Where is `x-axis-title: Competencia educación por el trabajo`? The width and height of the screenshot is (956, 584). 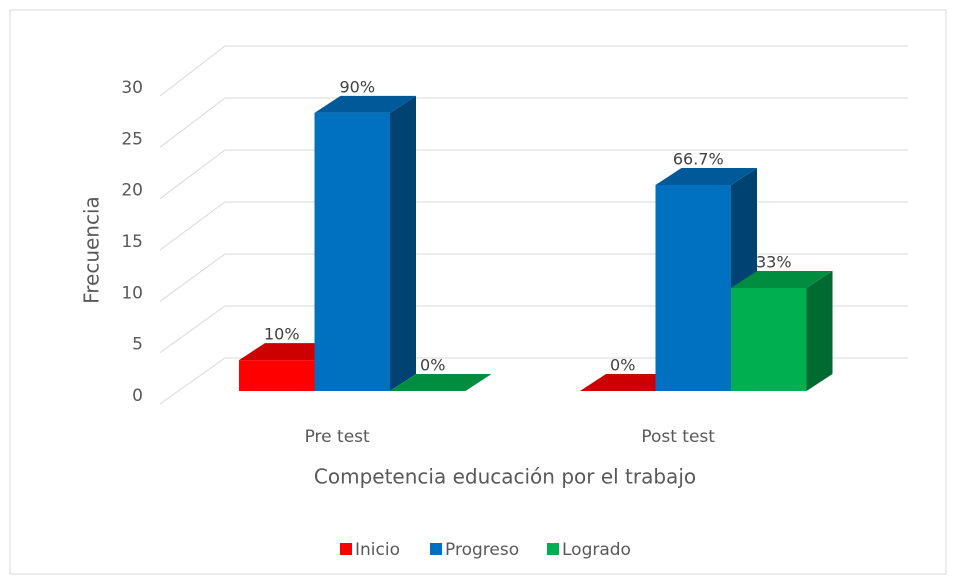
x-axis-title: Competencia educación por el trabajo is located at coordinates (505, 477).